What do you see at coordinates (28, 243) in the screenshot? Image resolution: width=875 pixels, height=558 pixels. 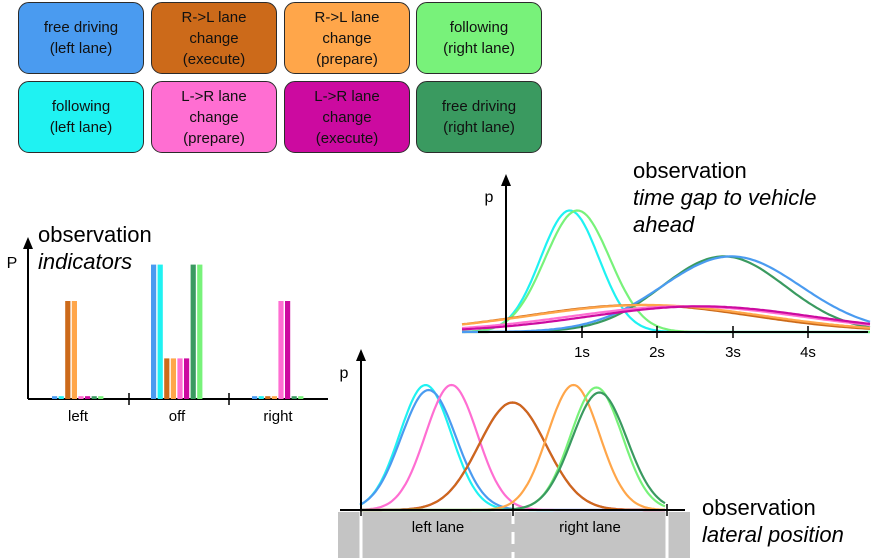 I see `indicators-y-axis-head` at bounding box center [28, 243].